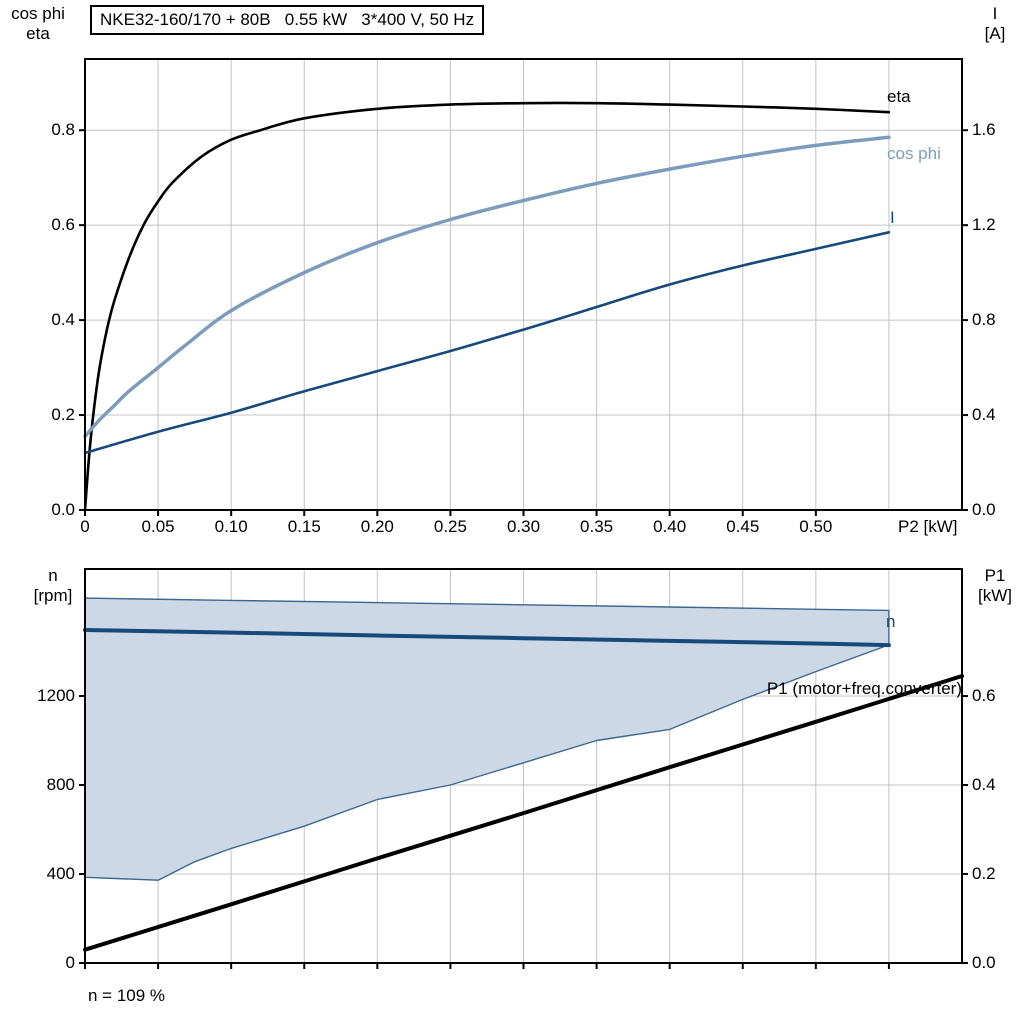 The image size is (1024, 1024). I want to click on top-left-axis-title: cos phi eta, so click(38, 24).